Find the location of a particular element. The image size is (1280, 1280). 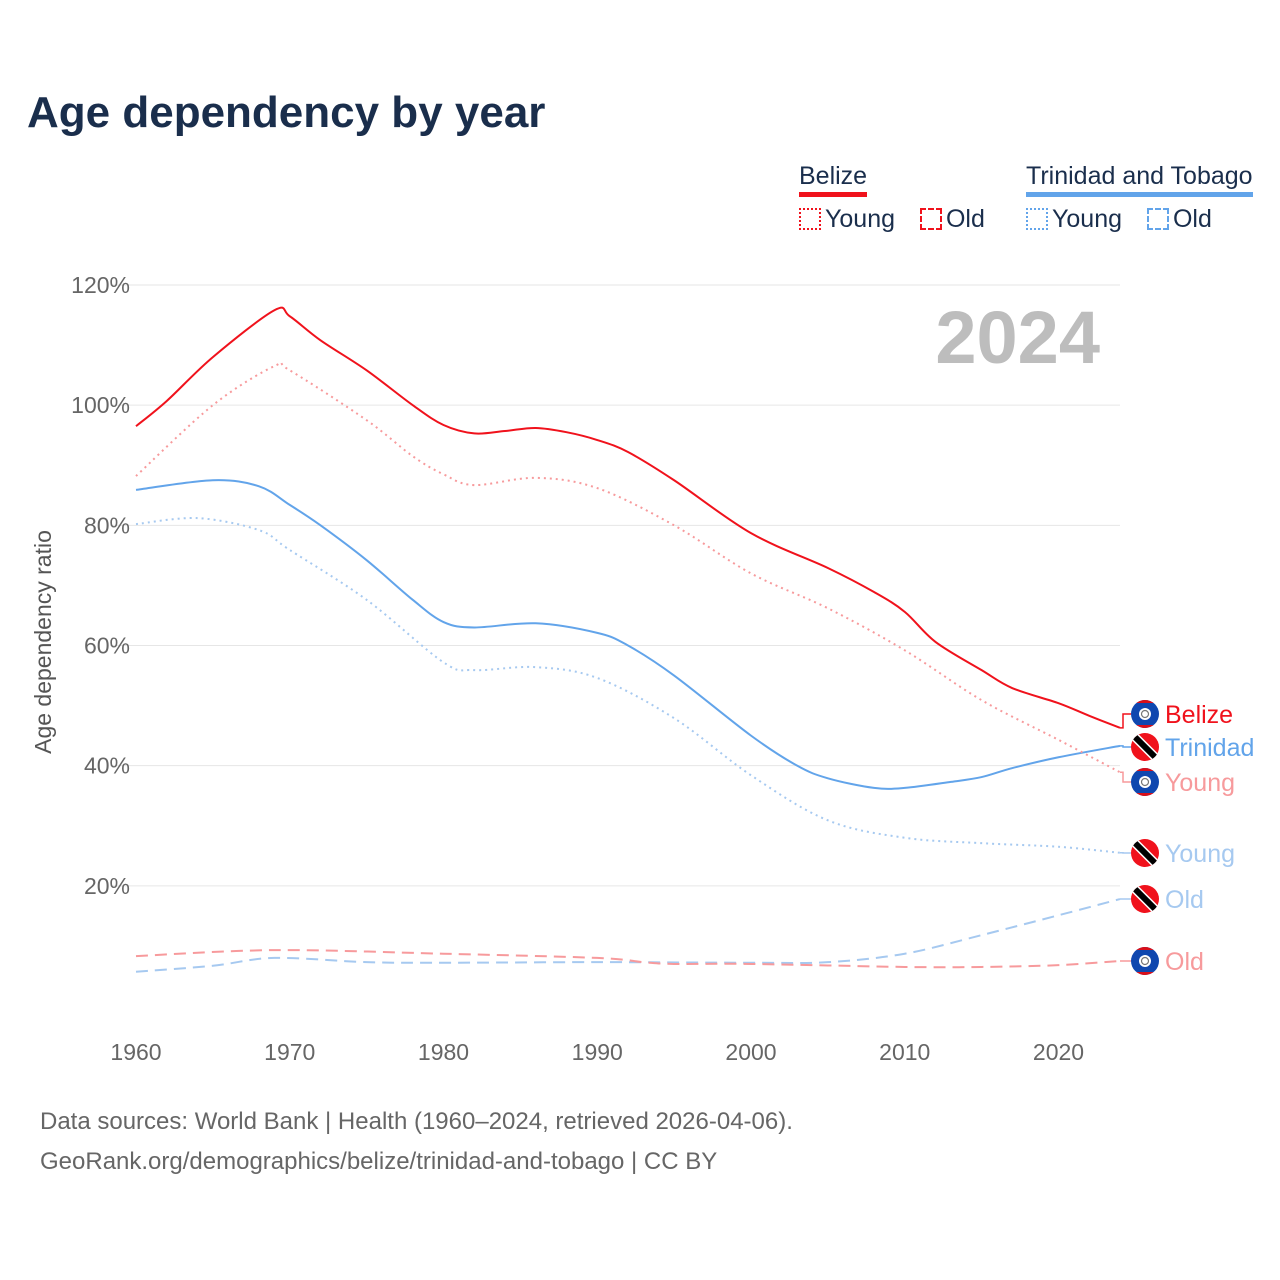

y-tick-label: 60% is located at coordinates (107, 646).